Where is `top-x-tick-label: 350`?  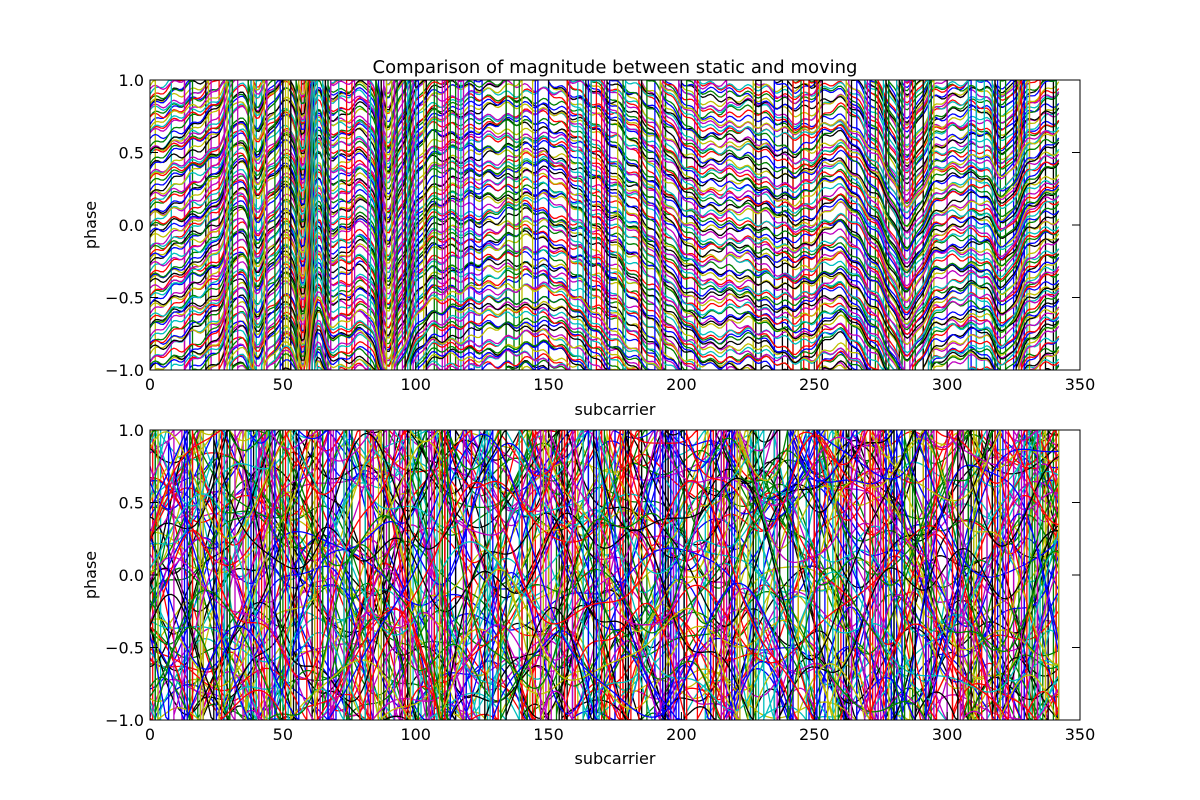 top-x-tick-label: 350 is located at coordinates (1080, 384).